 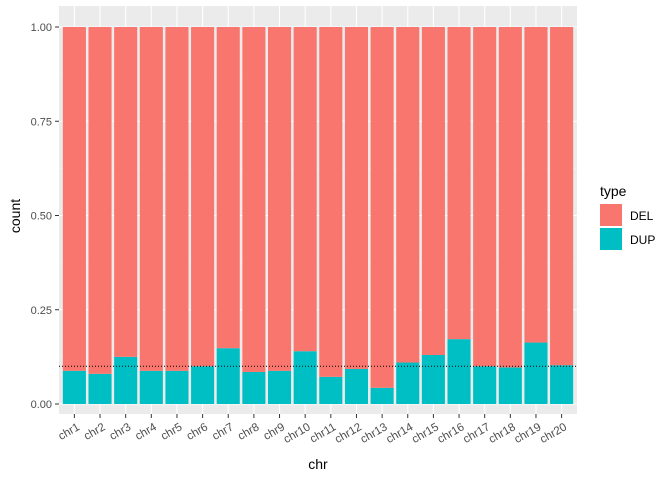 What do you see at coordinates (536, 185) in the screenshot?
I see `bar-del-chr19` at bounding box center [536, 185].